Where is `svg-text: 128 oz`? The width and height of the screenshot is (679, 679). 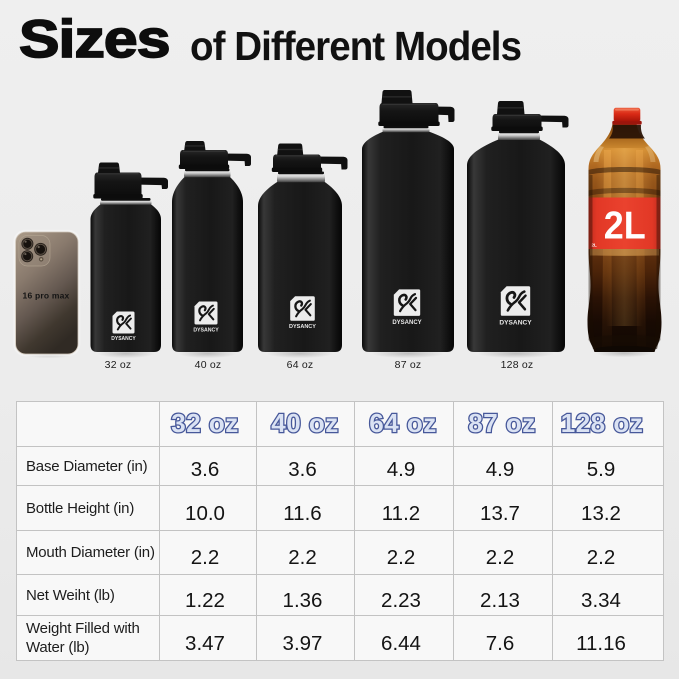 svg-text: 128 oz is located at coordinates (601, 423).